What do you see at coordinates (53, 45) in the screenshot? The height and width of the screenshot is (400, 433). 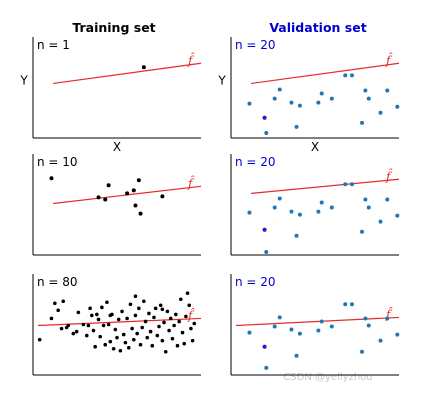 I see `sample-size-label: n = 1` at bounding box center [53, 45].